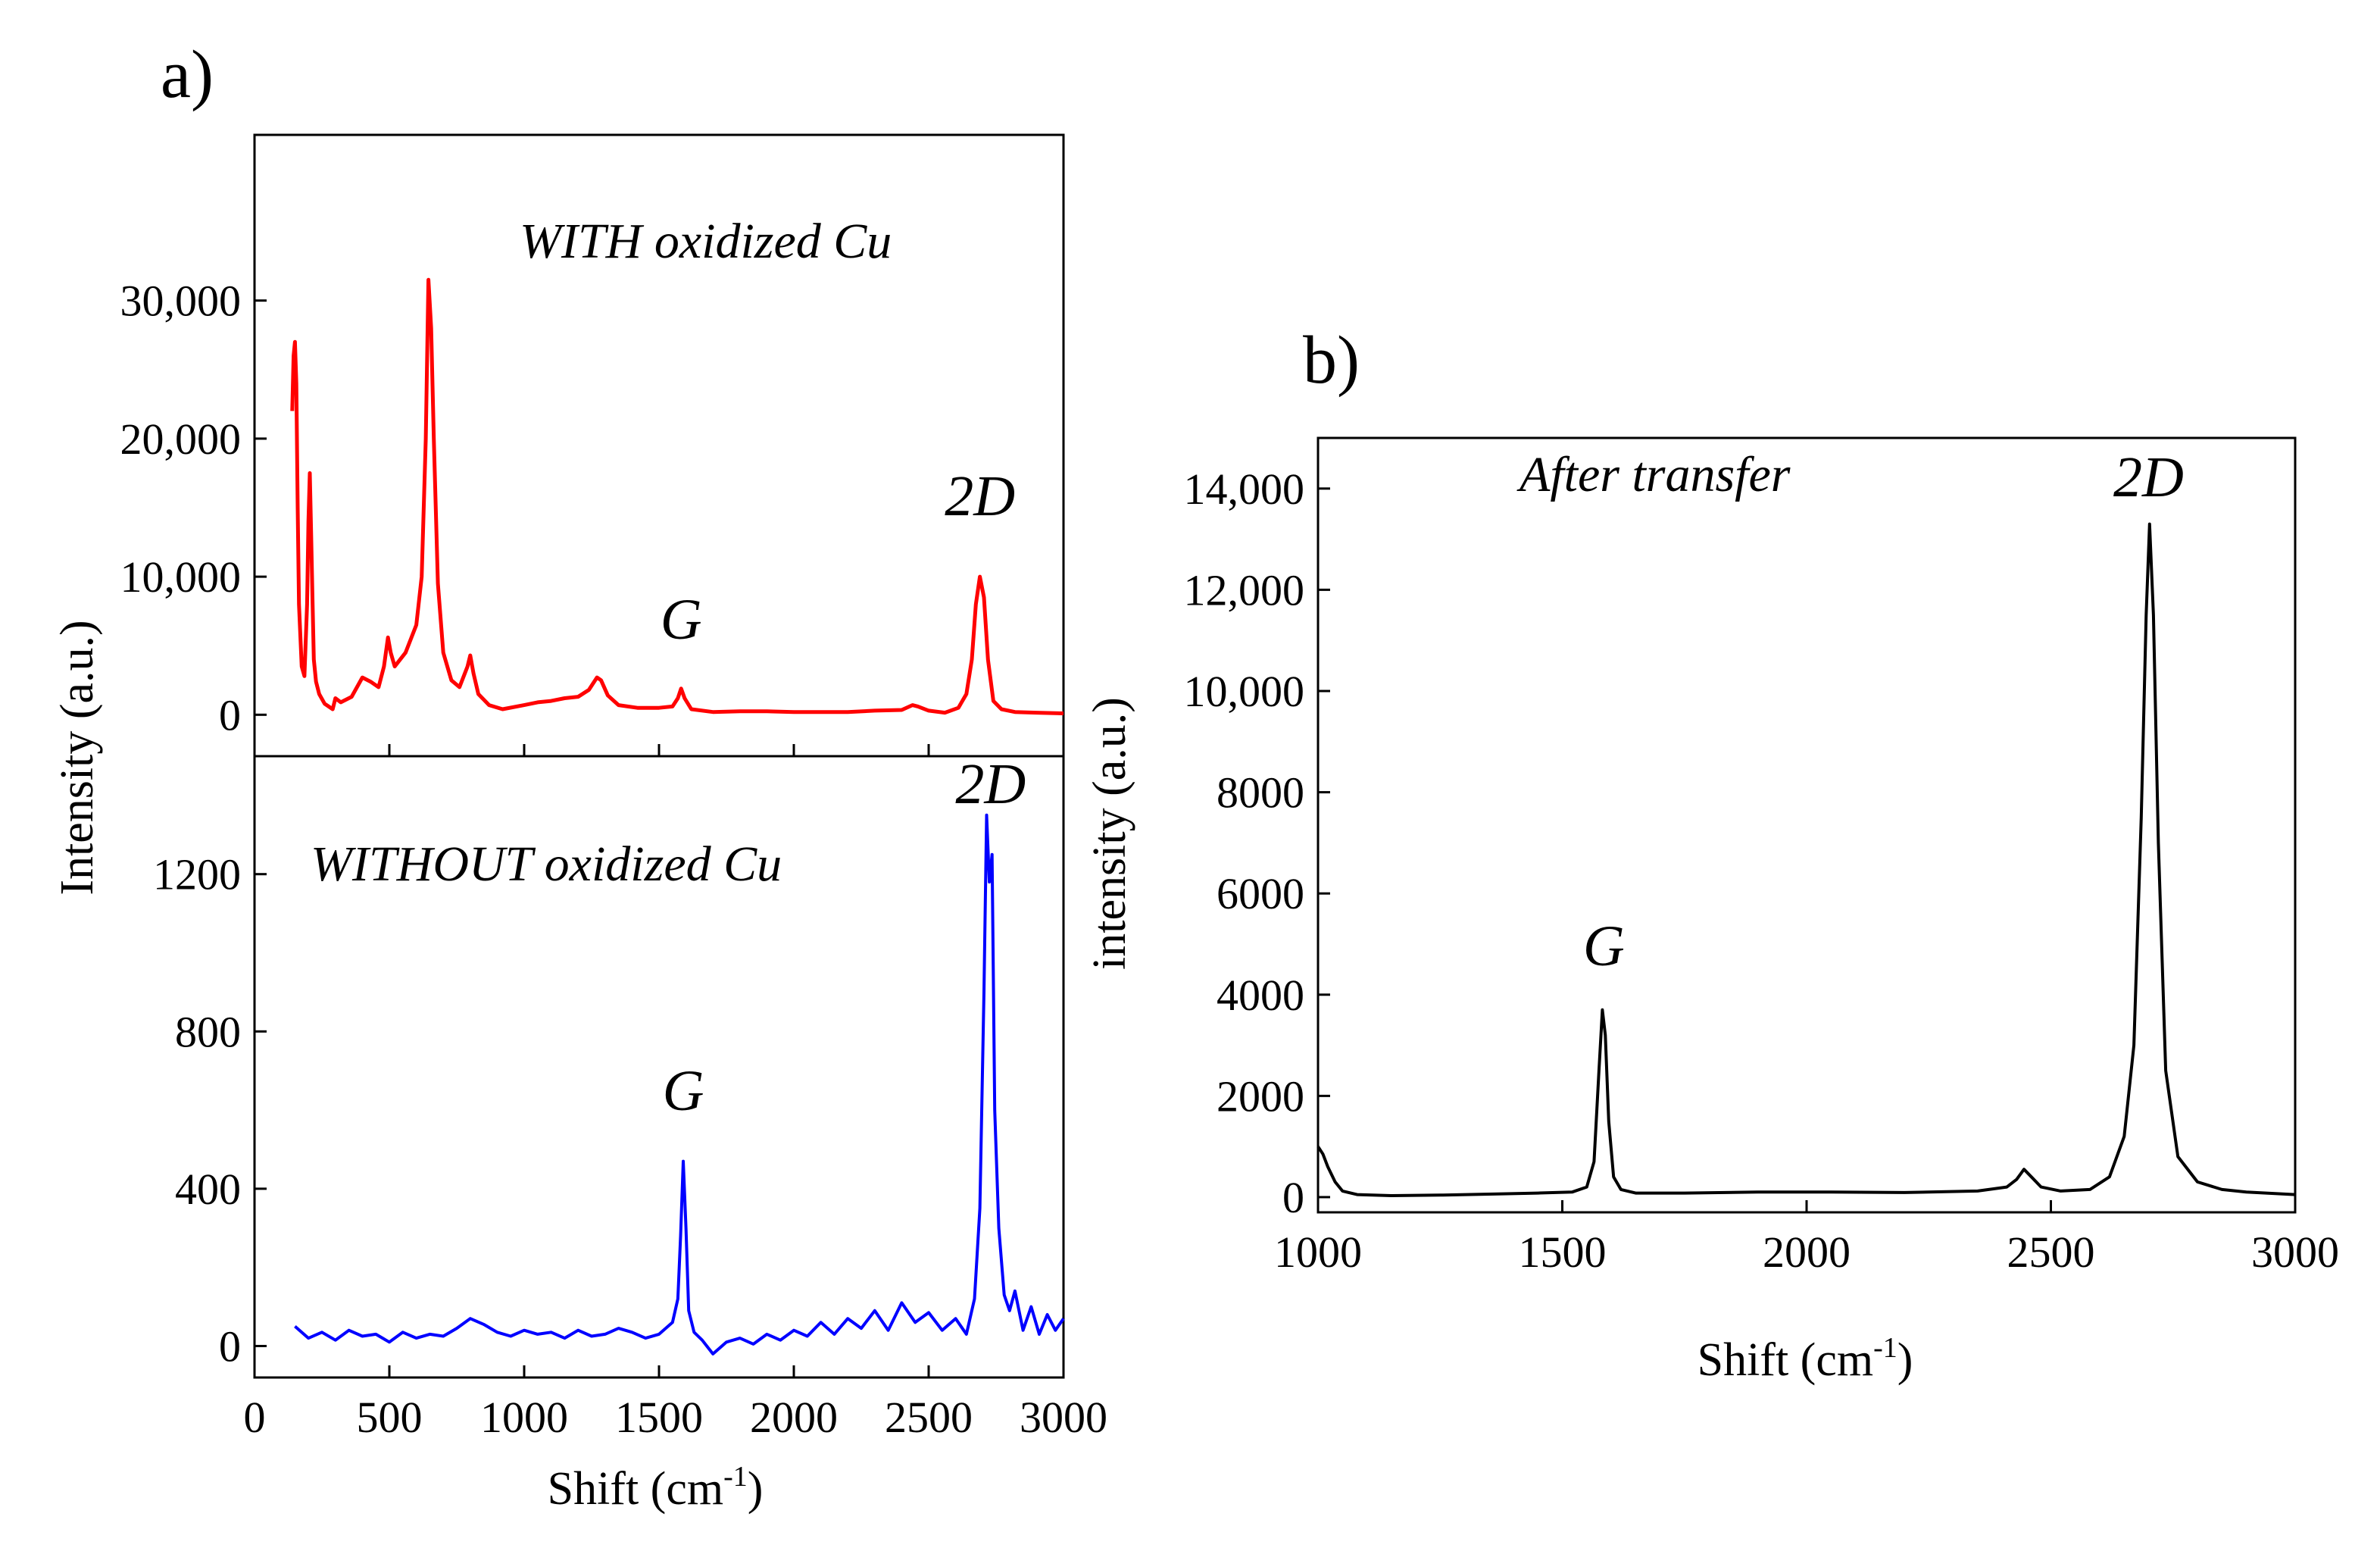 The width and height of the screenshot is (2380, 1551). I want to click on panel-b-y-tick-label: 8000, so click(1261, 793).